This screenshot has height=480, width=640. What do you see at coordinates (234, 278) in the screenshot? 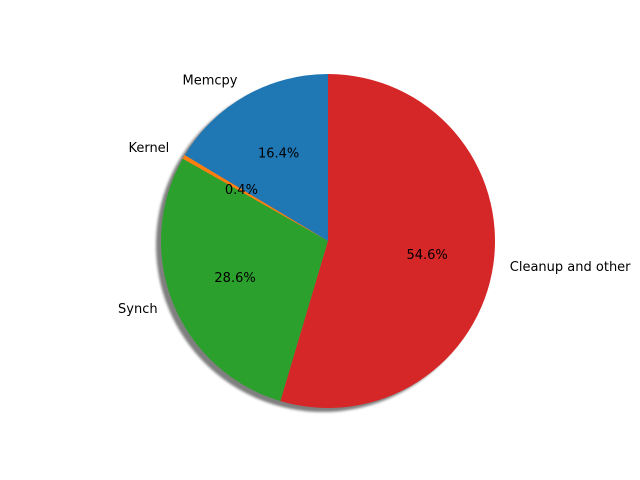
I see `pct-label-synch: 28.6%` at bounding box center [234, 278].